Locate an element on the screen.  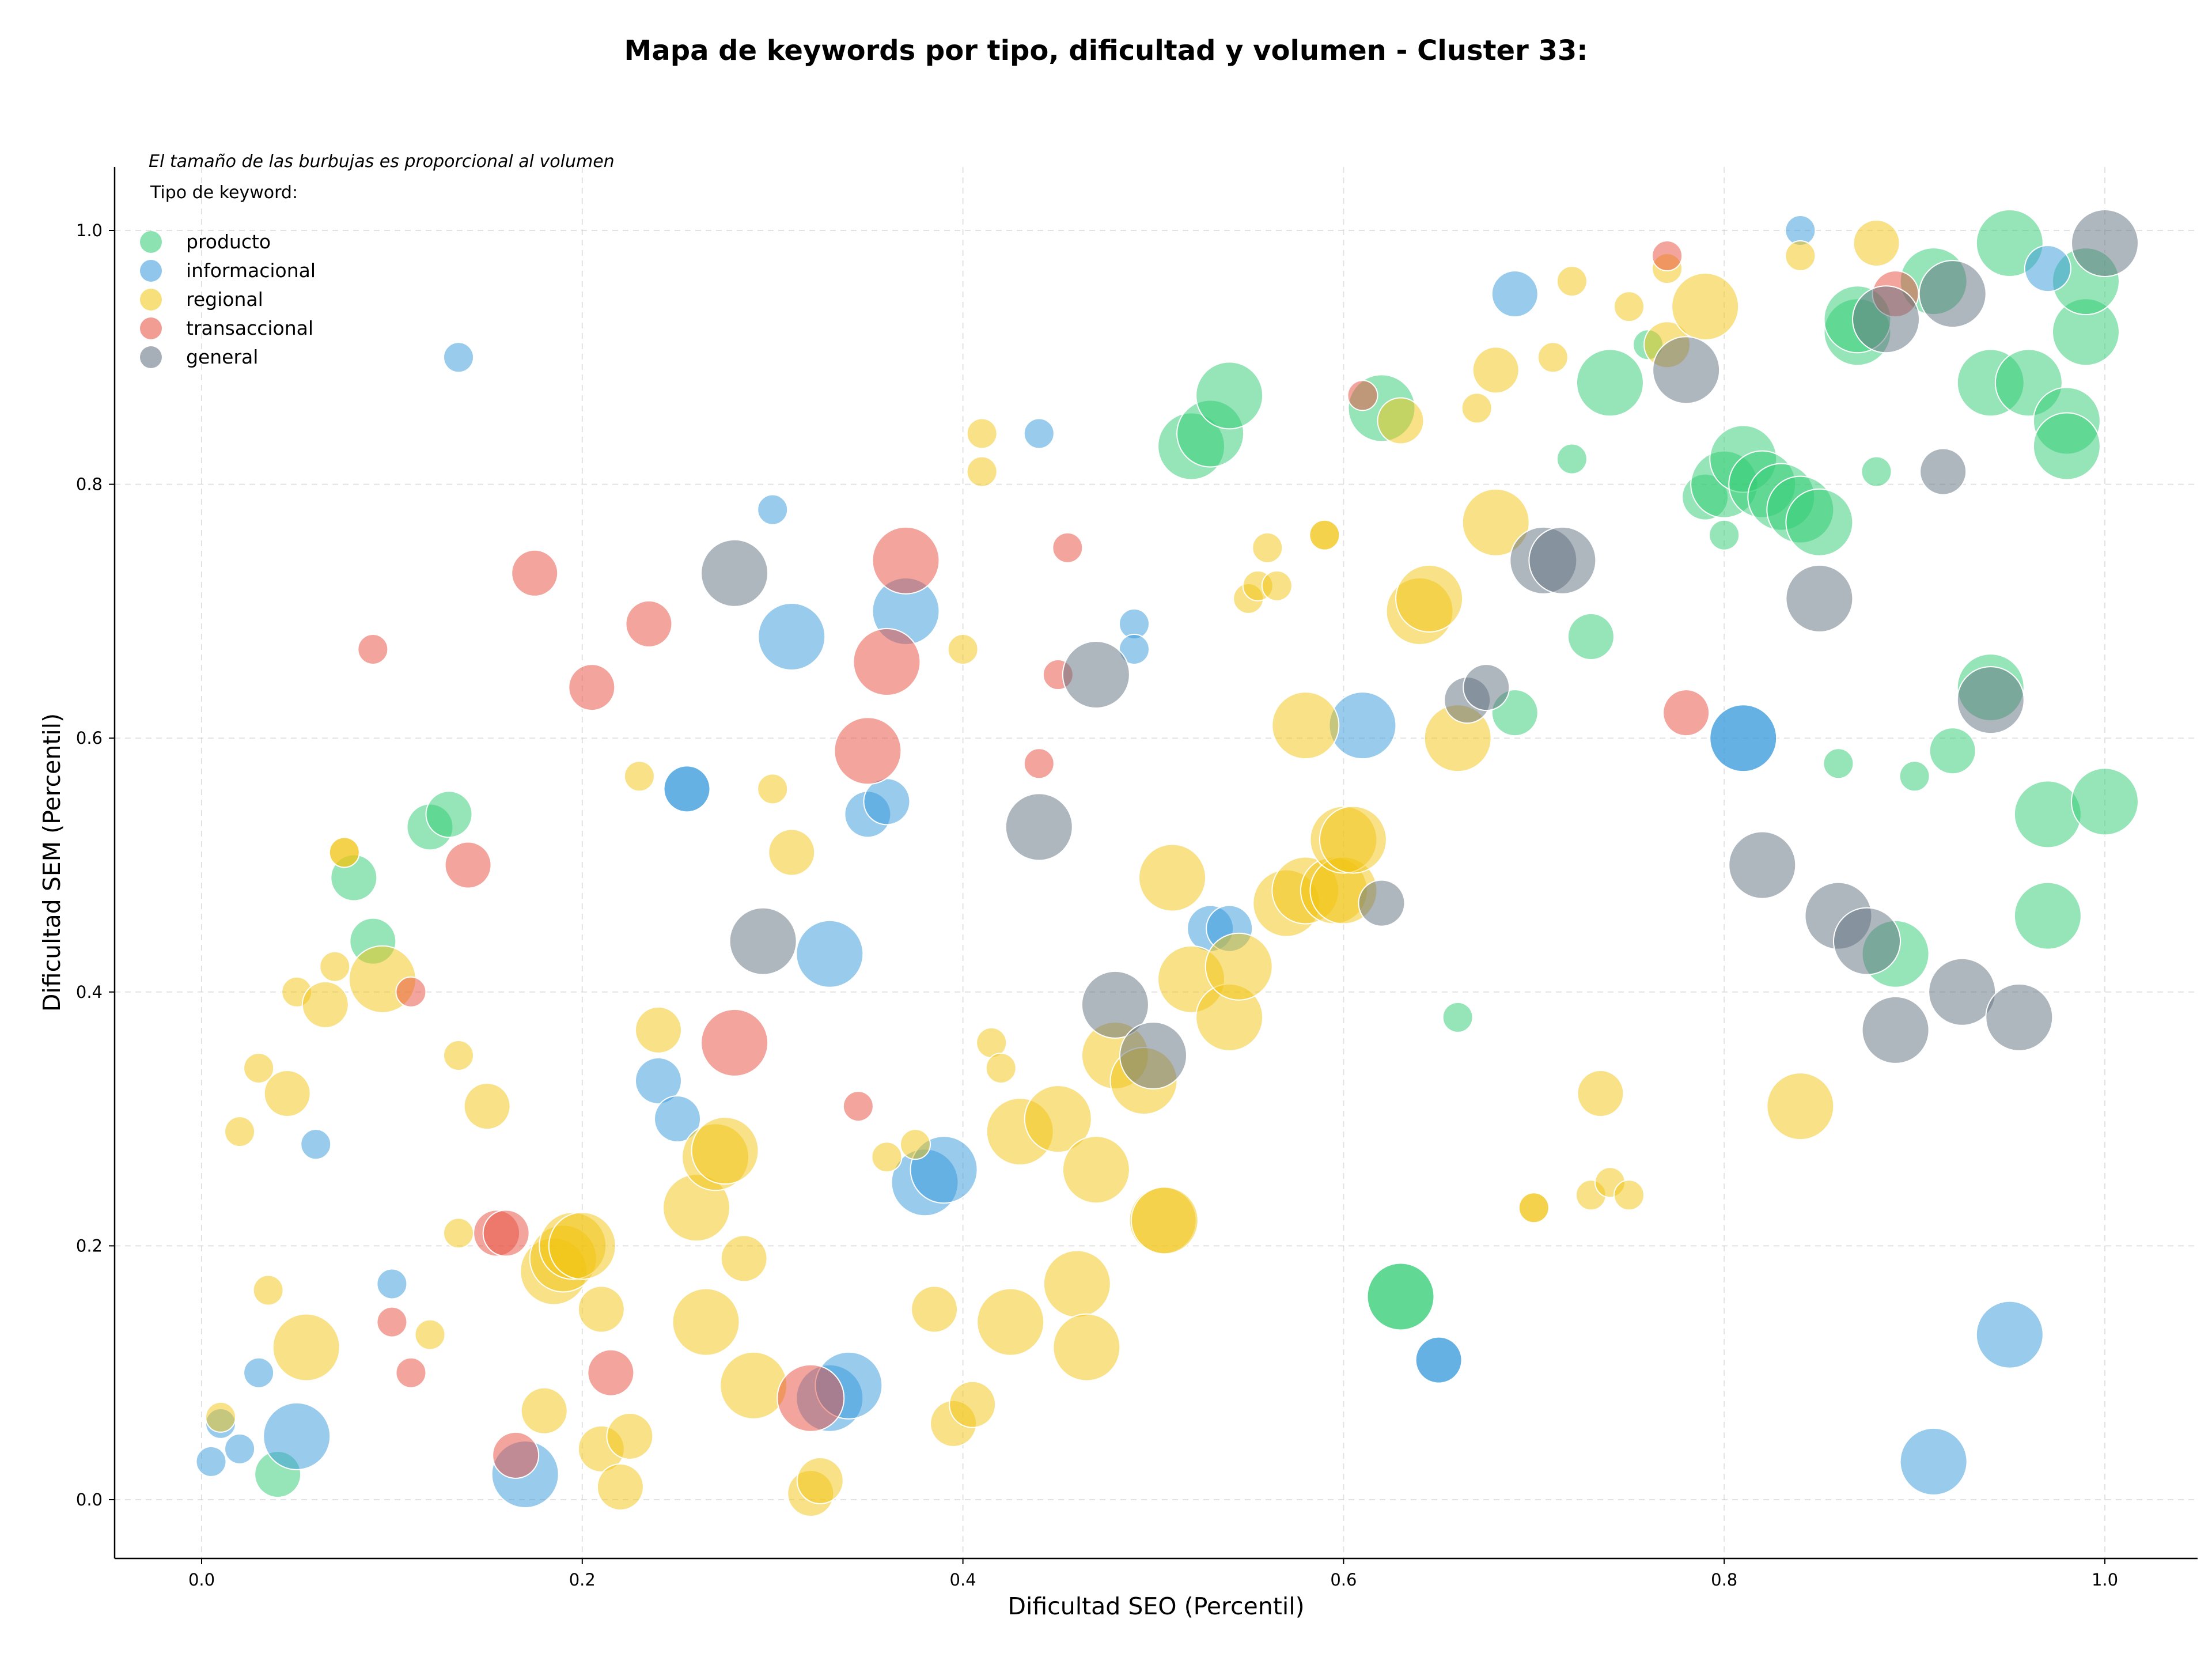
x-tick-label: 0.0 is located at coordinates (201, 1580).